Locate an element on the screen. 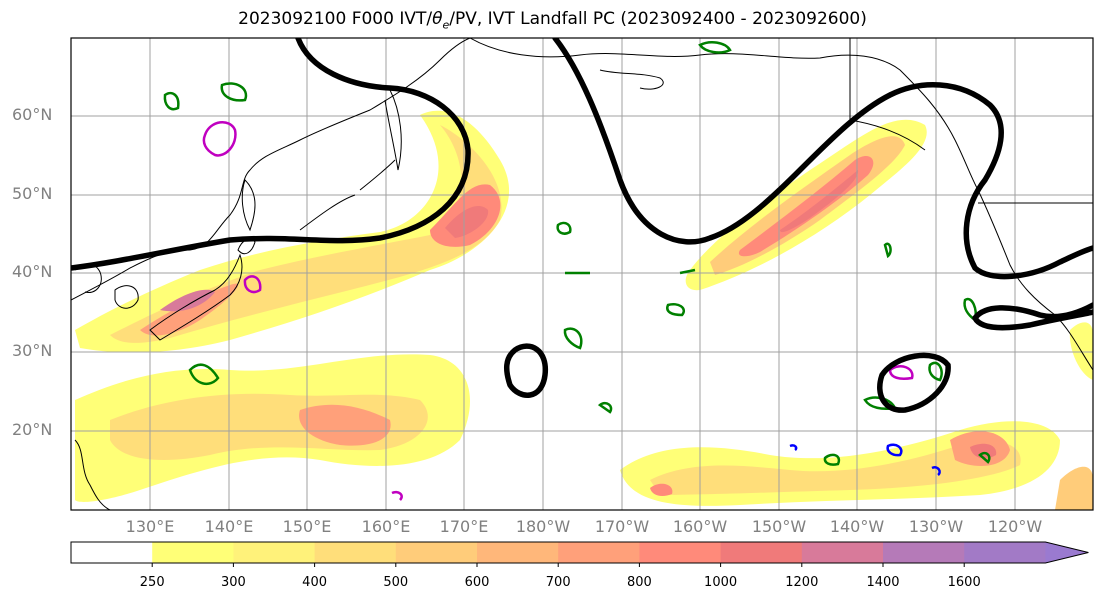 The height and width of the screenshot is (603, 1105). lat-label-30n: 30°N is located at coordinates (32, 350).